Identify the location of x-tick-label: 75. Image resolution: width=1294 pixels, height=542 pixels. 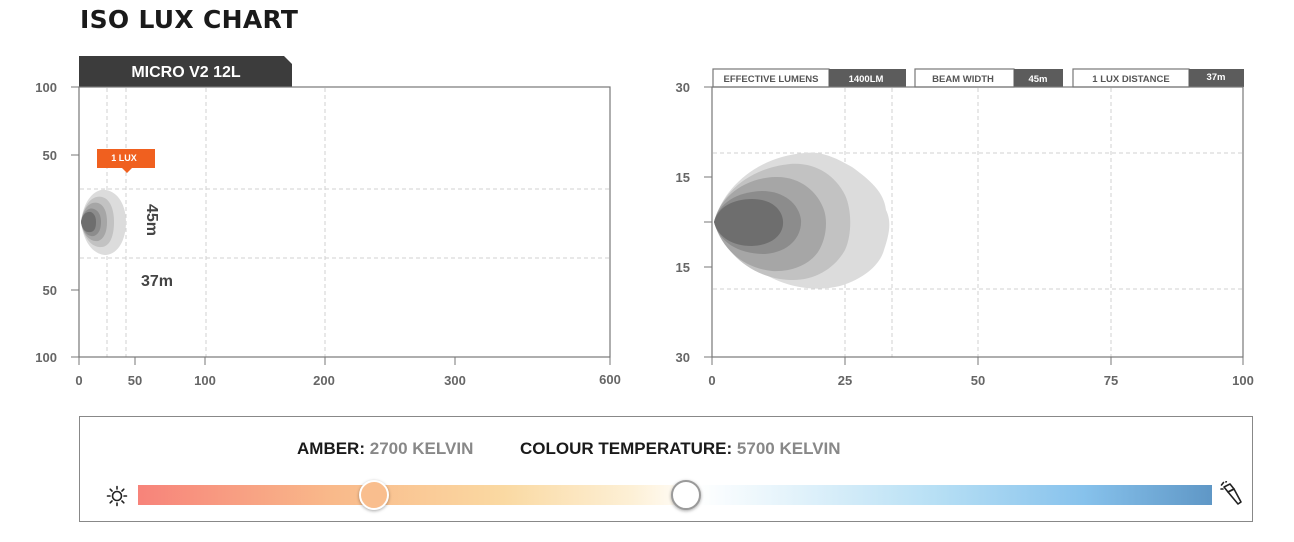
(1111, 380).